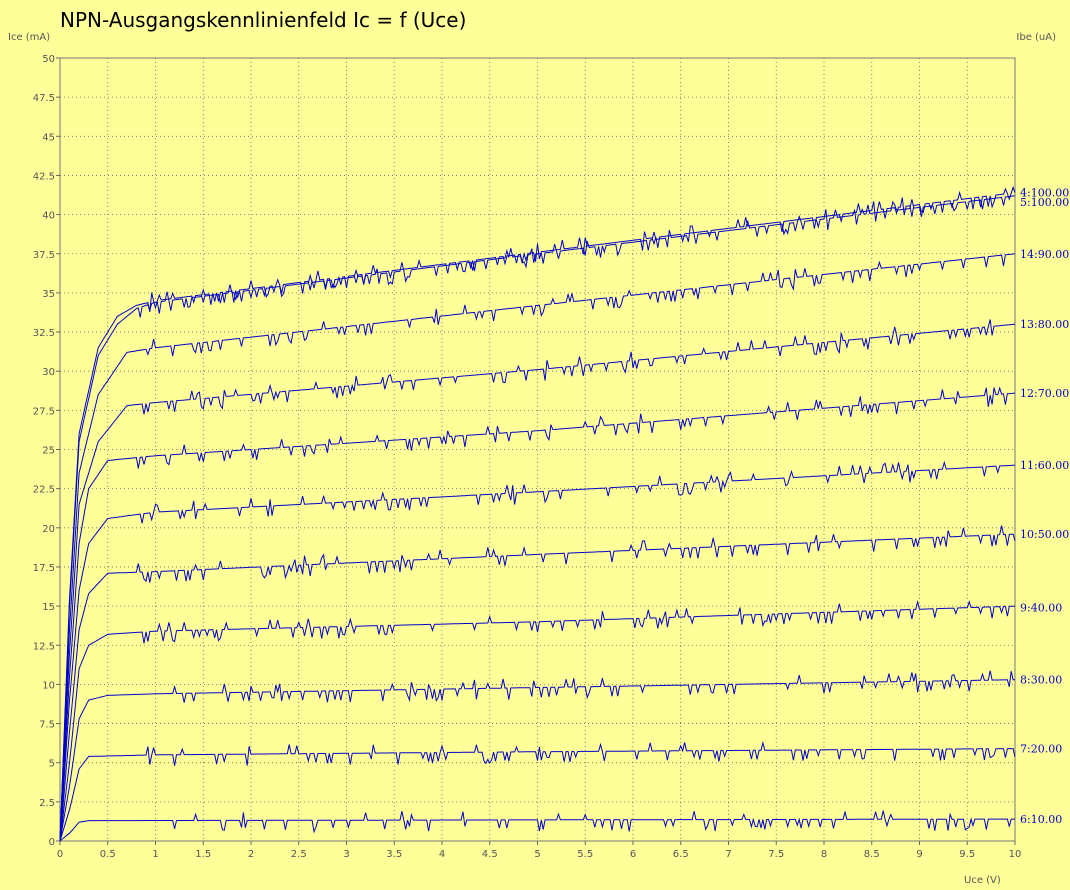 The height and width of the screenshot is (890, 1070). What do you see at coordinates (1036, 37) in the screenshot?
I see `y-axis-label-right: Ibe (uA)` at bounding box center [1036, 37].